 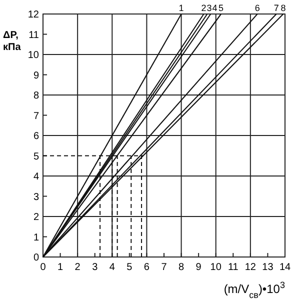 What do you see at coordinates (43, 267) in the screenshot?
I see `x-tick-label: 0` at bounding box center [43, 267].